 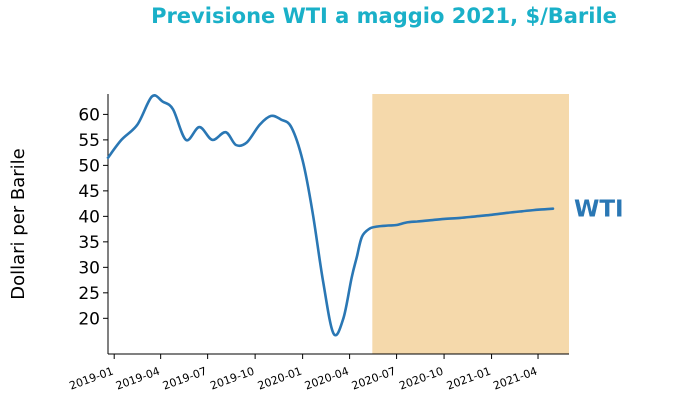 I want to click on x-tick-label: 2020-10, so click(x=421, y=379).